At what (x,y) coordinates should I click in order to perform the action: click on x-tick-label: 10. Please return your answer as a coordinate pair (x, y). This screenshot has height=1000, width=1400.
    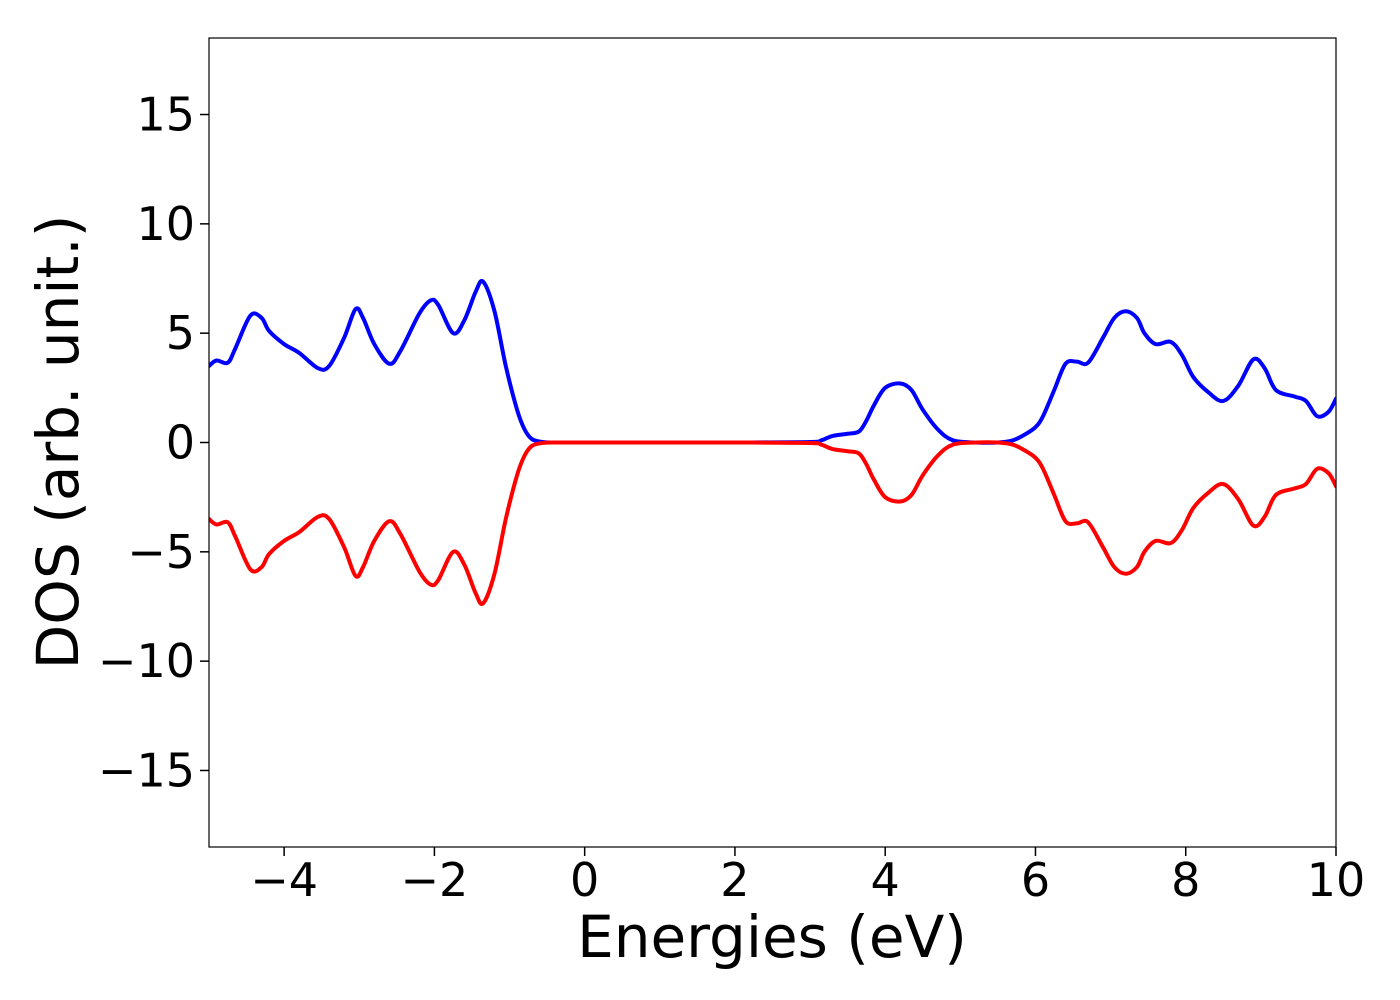
    Looking at the image, I should click on (1336, 880).